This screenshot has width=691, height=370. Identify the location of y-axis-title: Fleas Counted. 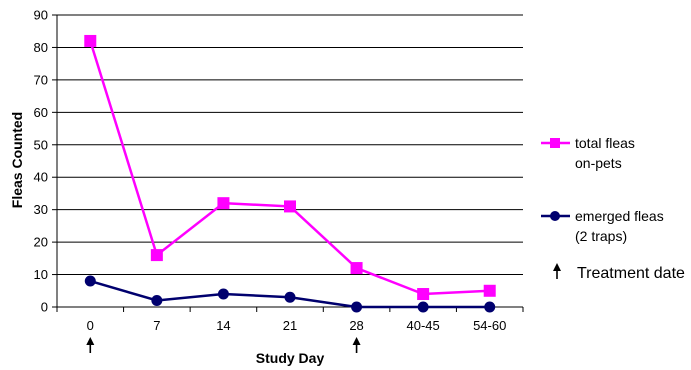
(17, 160).